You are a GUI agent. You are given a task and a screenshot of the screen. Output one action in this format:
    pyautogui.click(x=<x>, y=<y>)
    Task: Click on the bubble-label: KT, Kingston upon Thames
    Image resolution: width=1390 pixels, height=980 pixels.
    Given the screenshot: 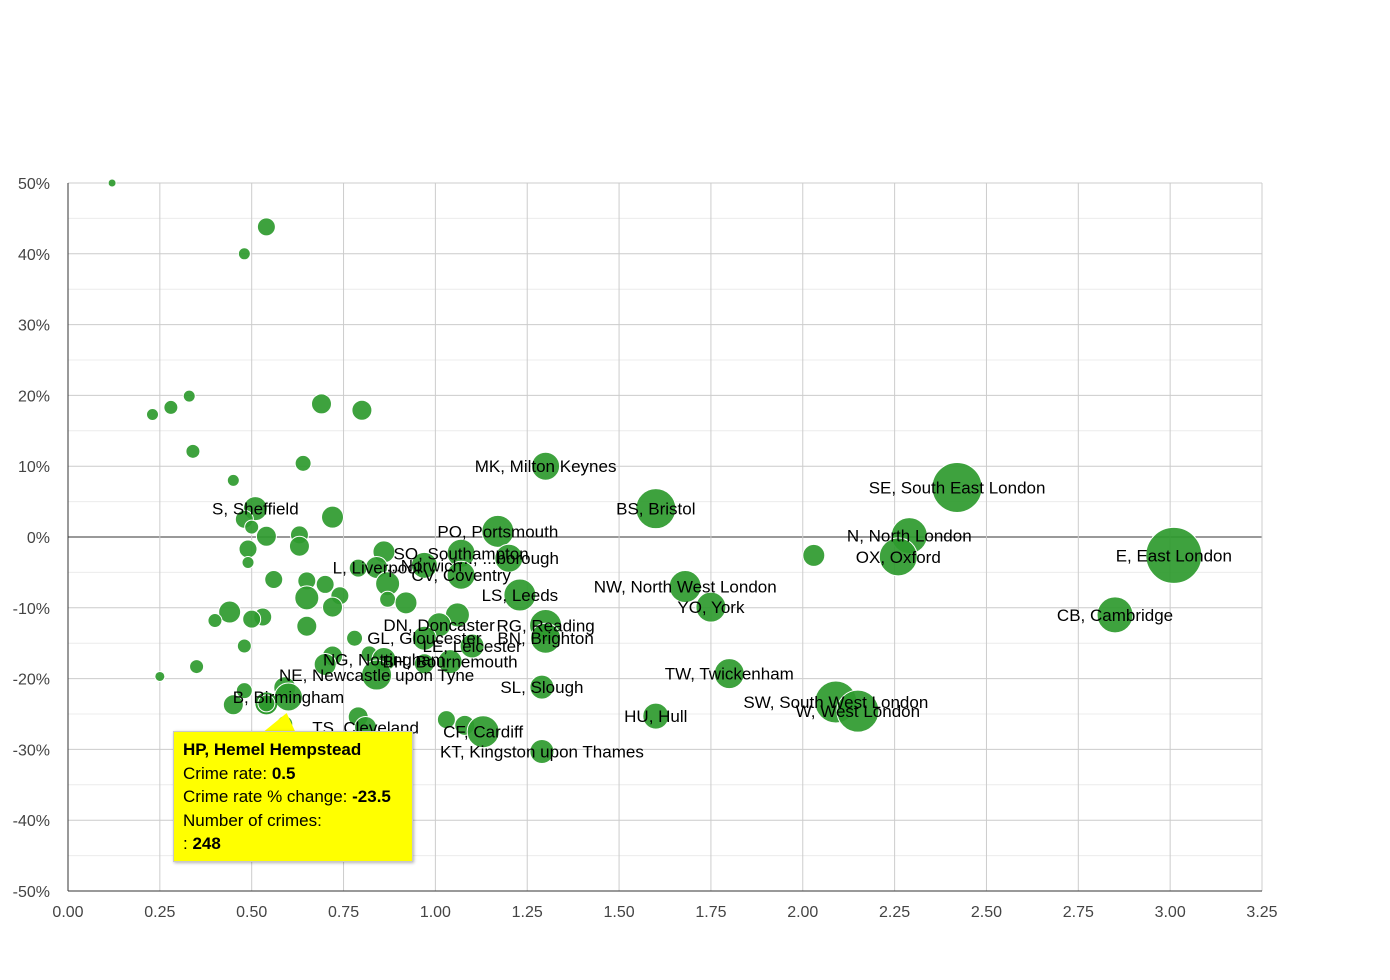 What is the action you would take?
    pyautogui.click(x=542, y=752)
    